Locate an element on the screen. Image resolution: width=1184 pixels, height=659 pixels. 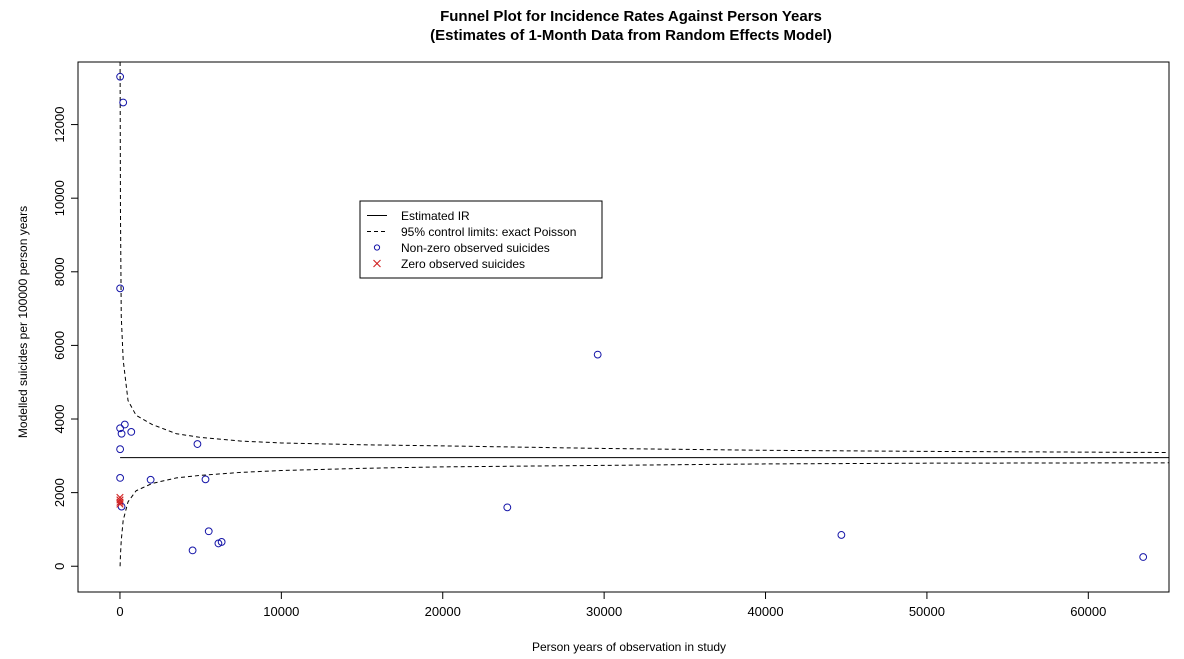
x-tick-label: 50000 is located at coordinates (927, 611).